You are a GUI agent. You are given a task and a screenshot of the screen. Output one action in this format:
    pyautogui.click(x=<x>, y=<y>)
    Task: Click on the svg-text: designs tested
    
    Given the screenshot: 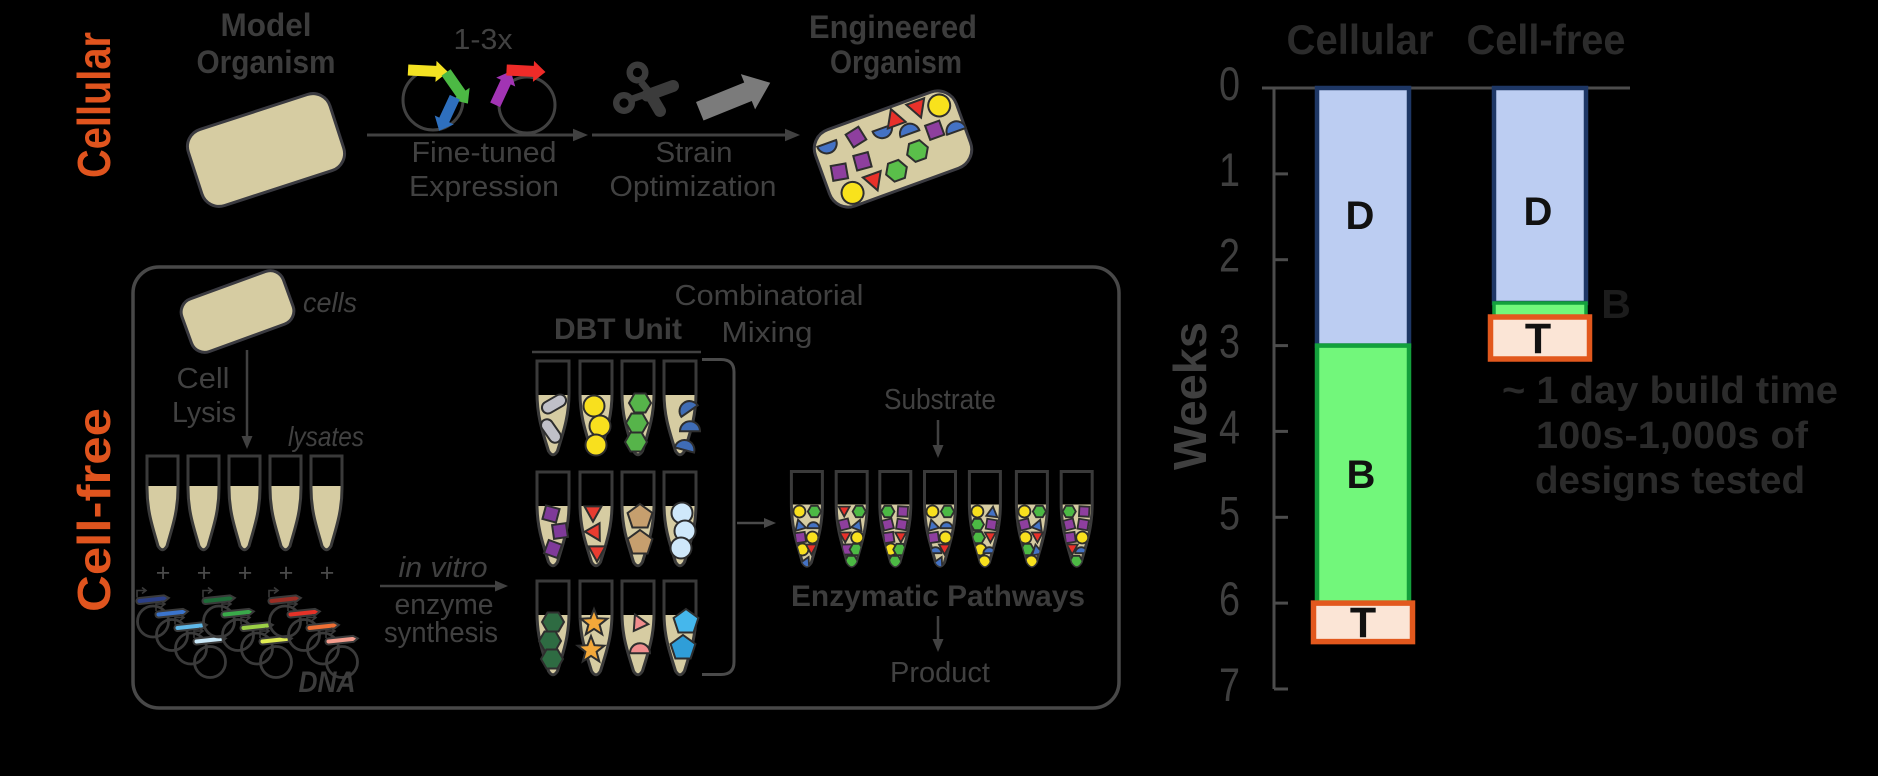 What is the action you would take?
    pyautogui.click(x=1670, y=481)
    